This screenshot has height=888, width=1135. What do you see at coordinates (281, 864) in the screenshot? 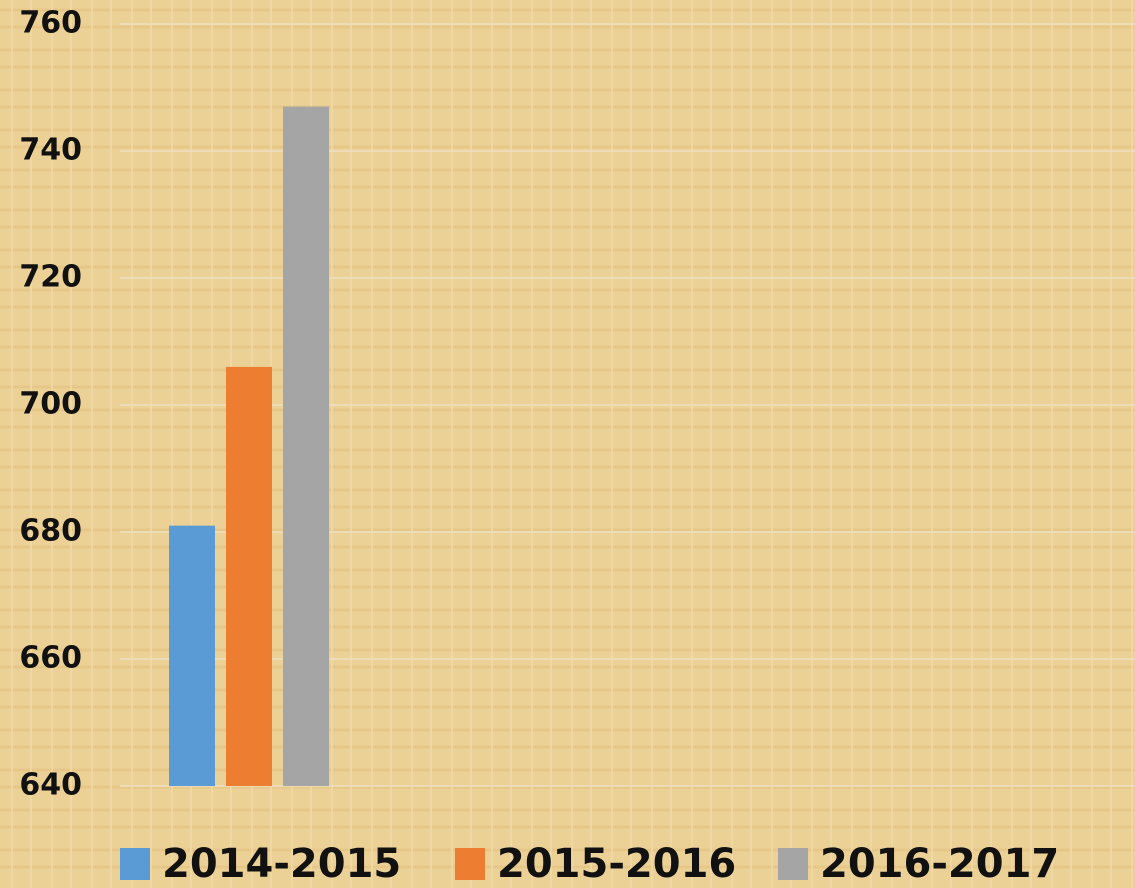
I see `legend-label: 2014-2015` at bounding box center [281, 864].